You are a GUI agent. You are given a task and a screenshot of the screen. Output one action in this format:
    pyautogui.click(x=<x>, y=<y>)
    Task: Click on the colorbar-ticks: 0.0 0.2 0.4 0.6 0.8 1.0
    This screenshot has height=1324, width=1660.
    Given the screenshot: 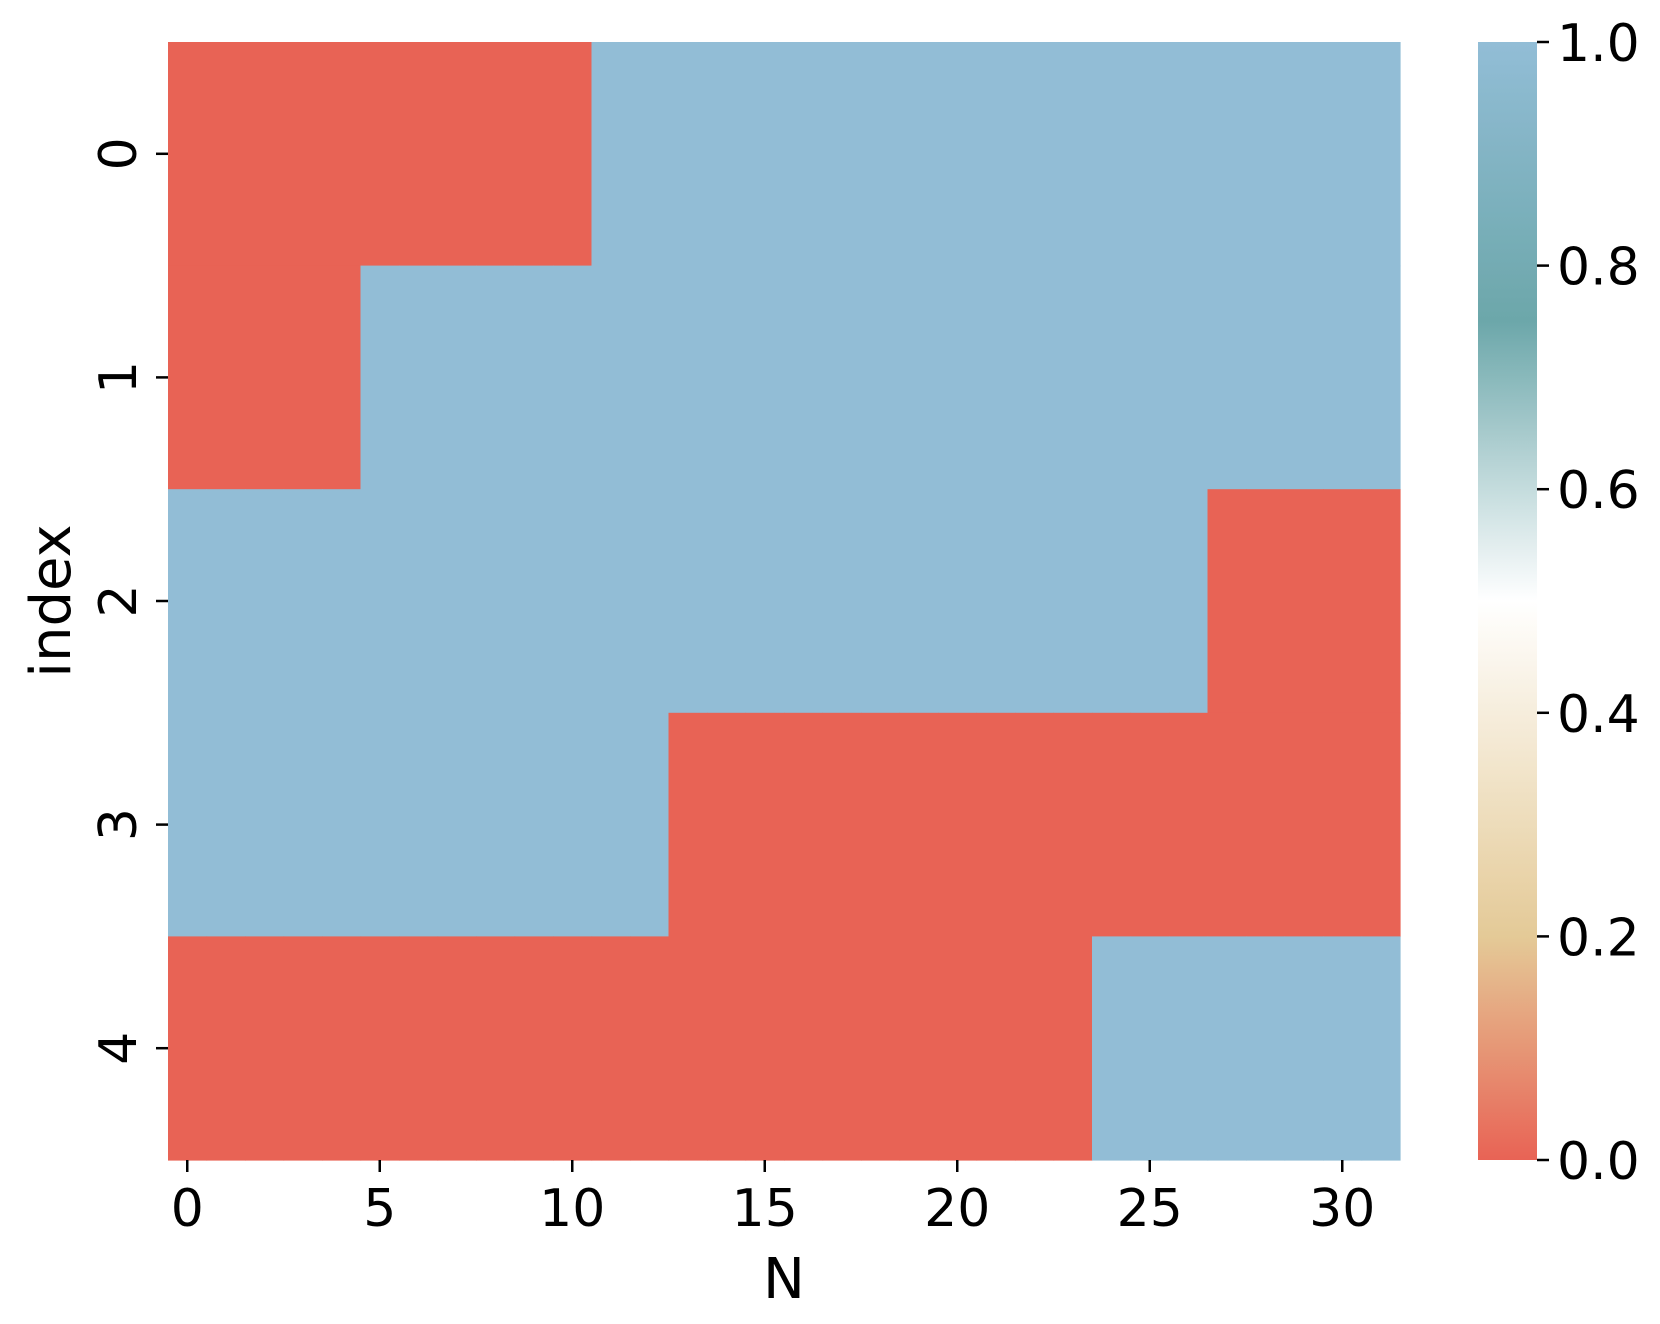 What is the action you would take?
    pyautogui.click(x=1588, y=603)
    